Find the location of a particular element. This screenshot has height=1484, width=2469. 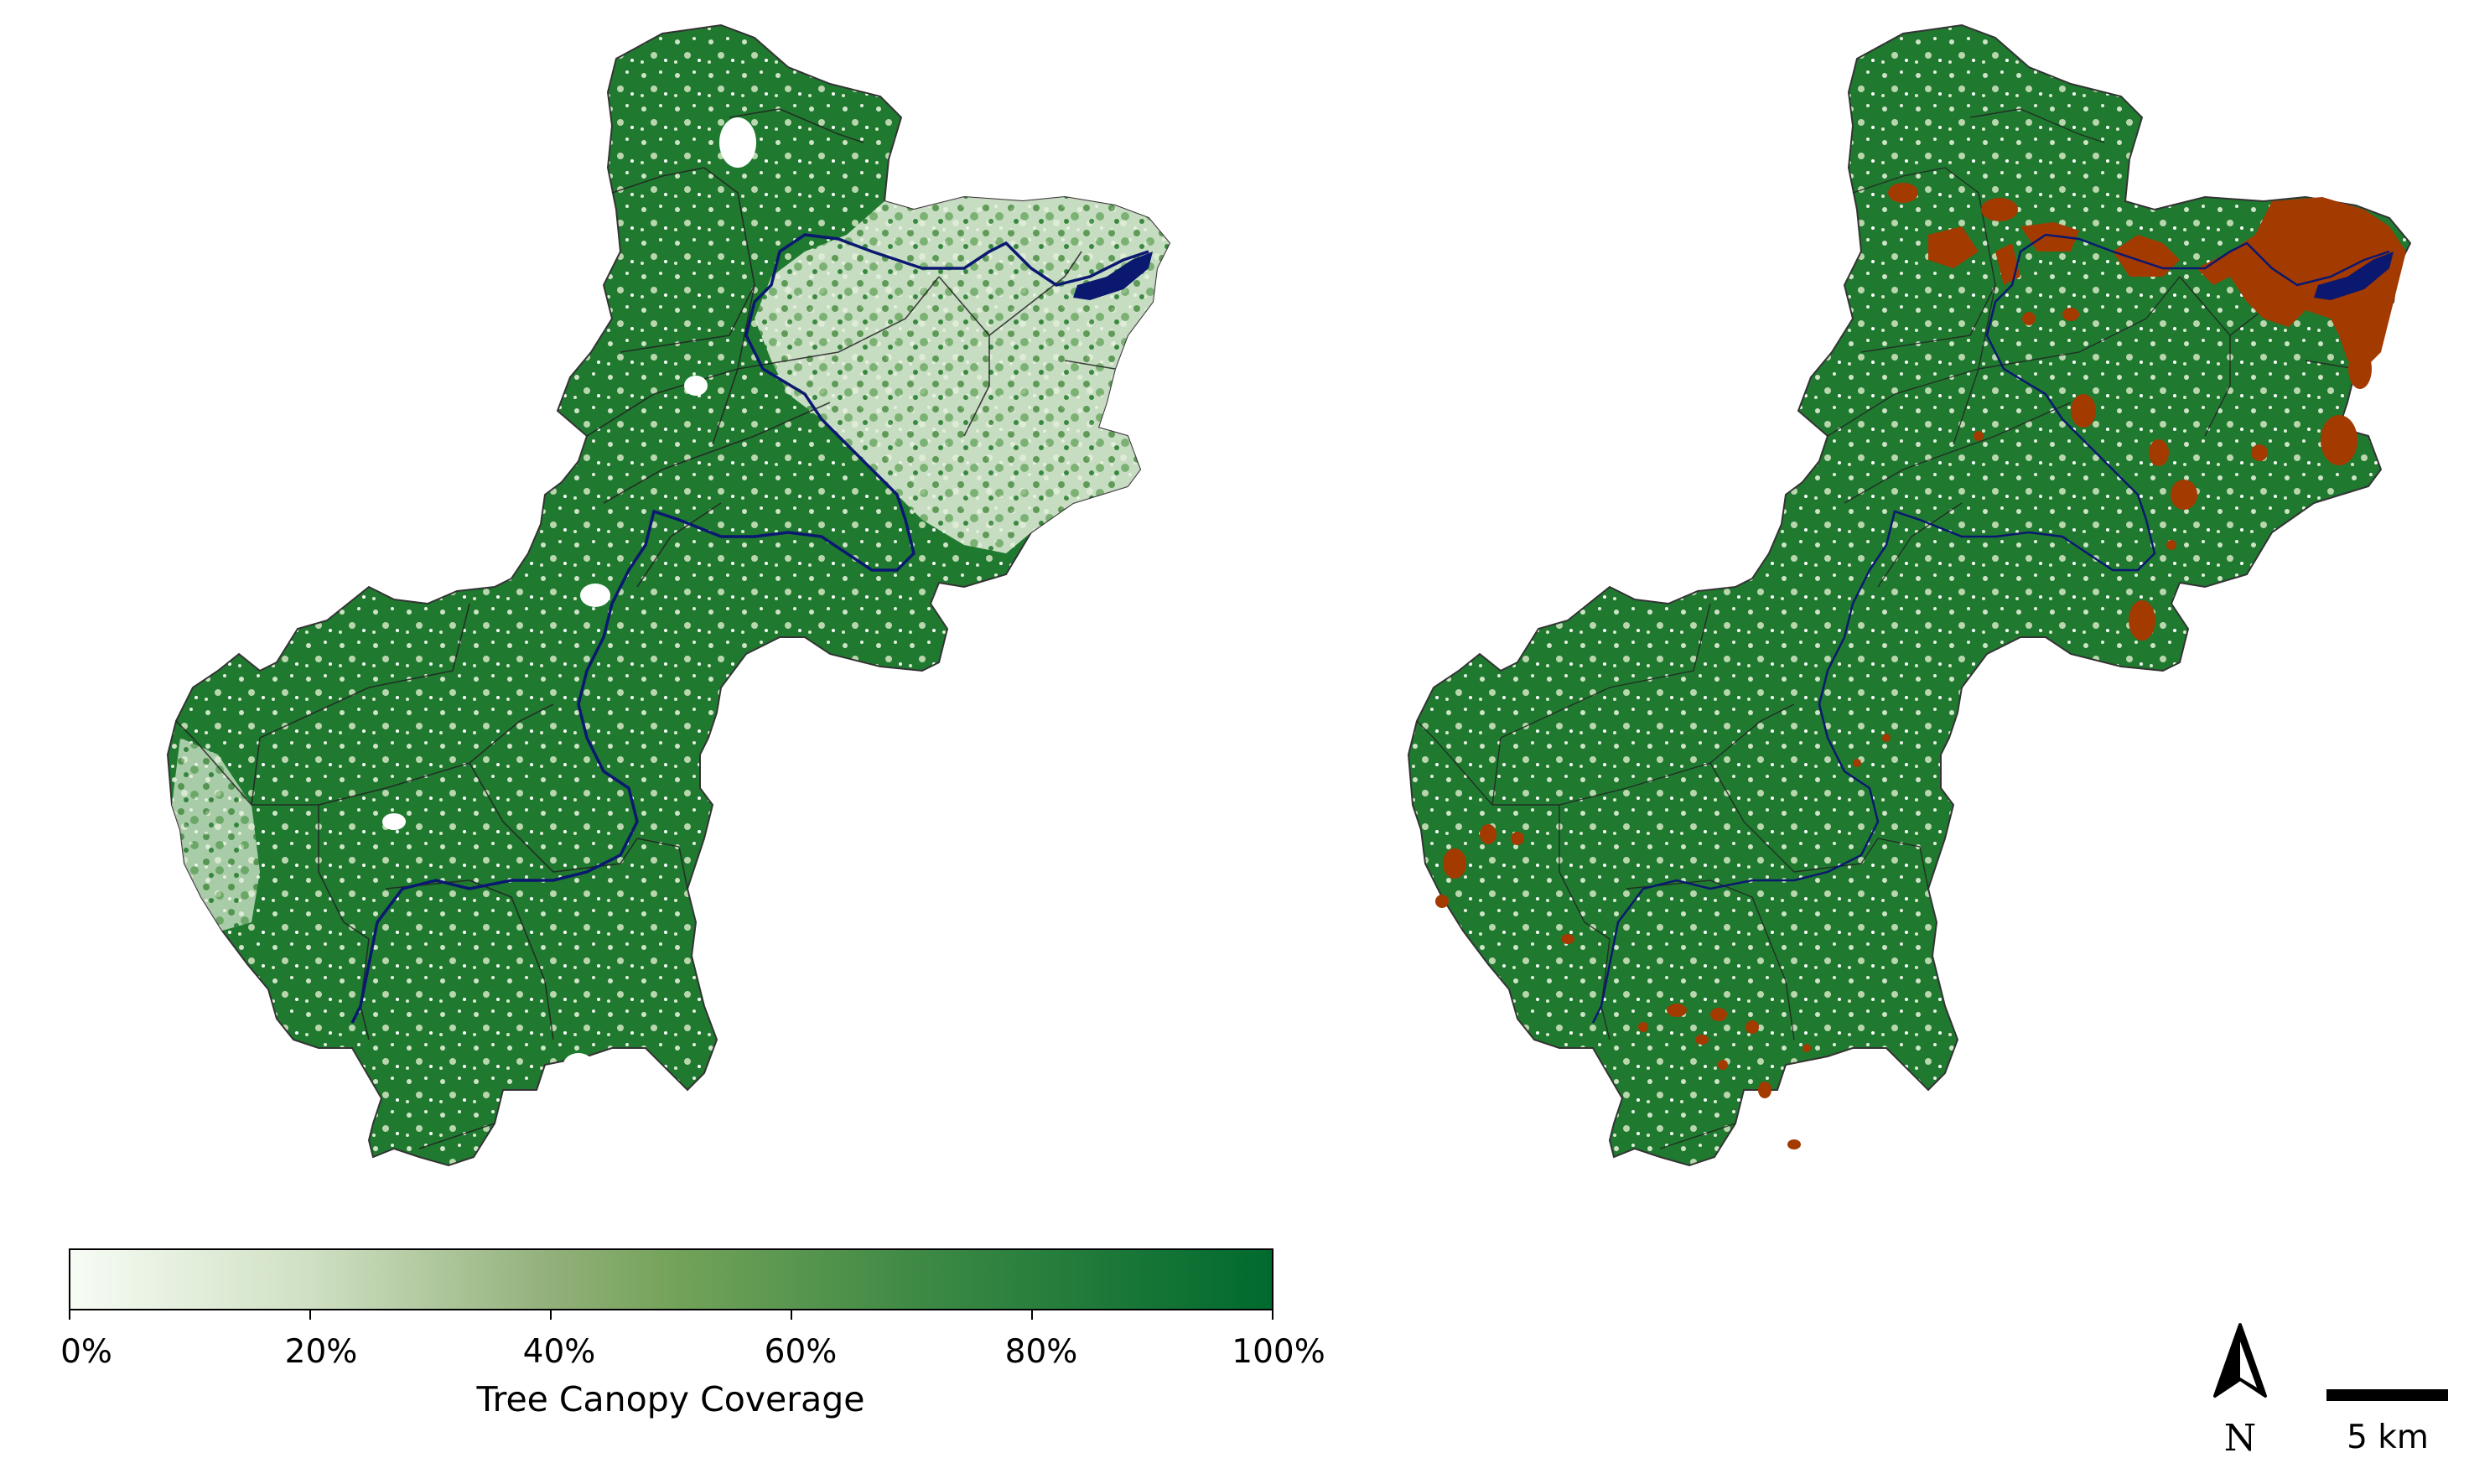

scale-bar: 5 km is located at coordinates (2387, 1422).